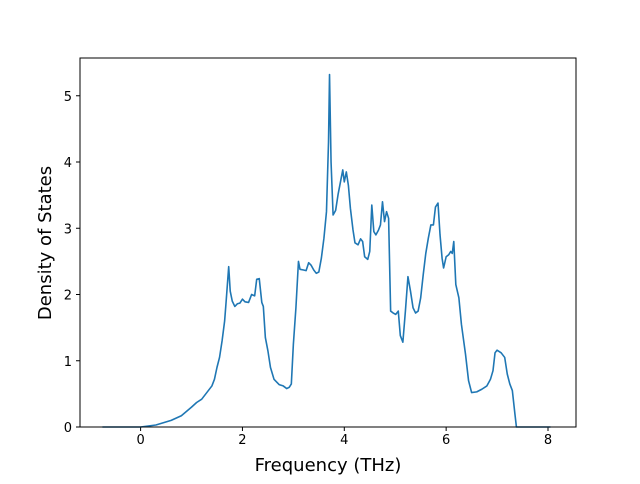  I want to click on y-axis-label: Density of States, so click(45, 243).